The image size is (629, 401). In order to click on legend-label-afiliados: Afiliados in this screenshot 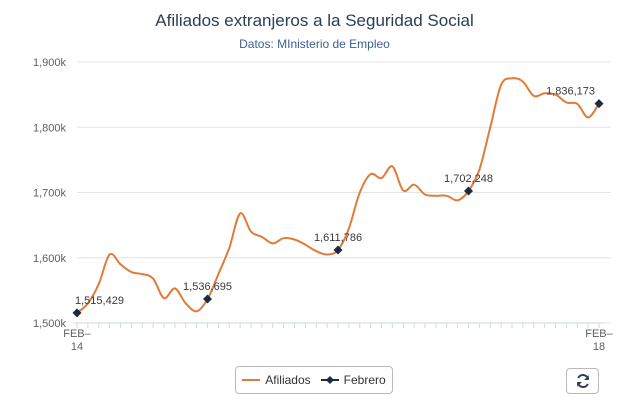, I will do `click(288, 380)`.